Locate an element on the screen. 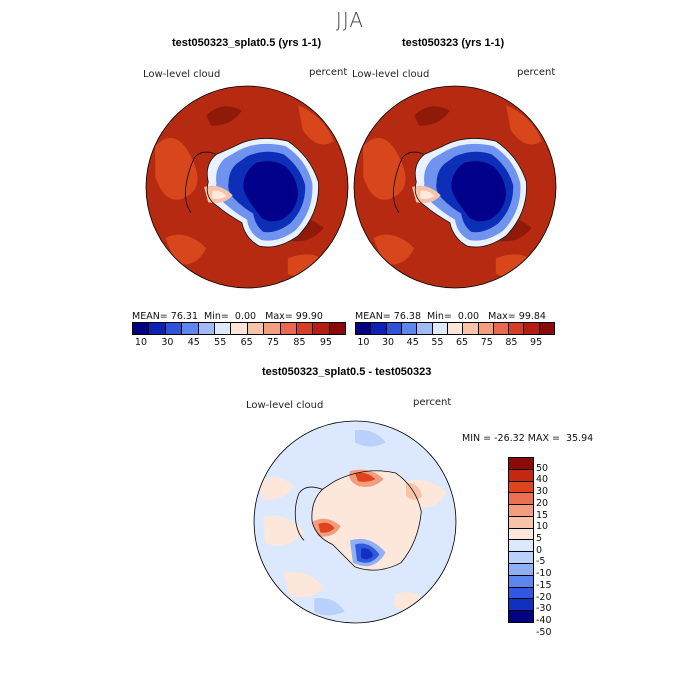 The image size is (700, 700). colorbar-tick-label: -40 is located at coordinates (544, 620).